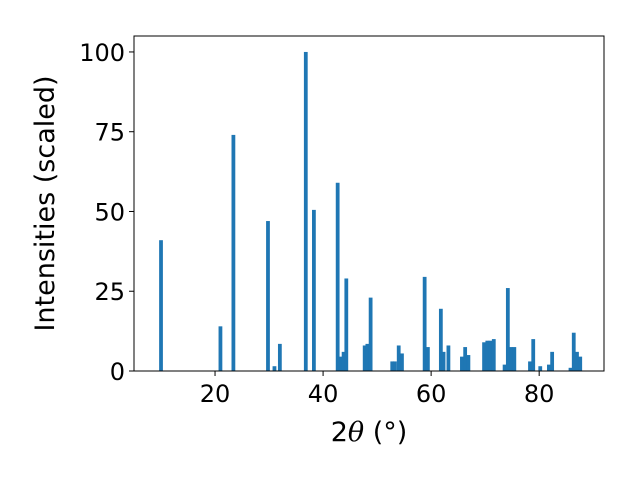 Image resolution: width=640 pixels, height=480 pixels. What do you see at coordinates (369, 432) in the screenshot?
I see `x-axis-label: 2θ (°)` at bounding box center [369, 432].